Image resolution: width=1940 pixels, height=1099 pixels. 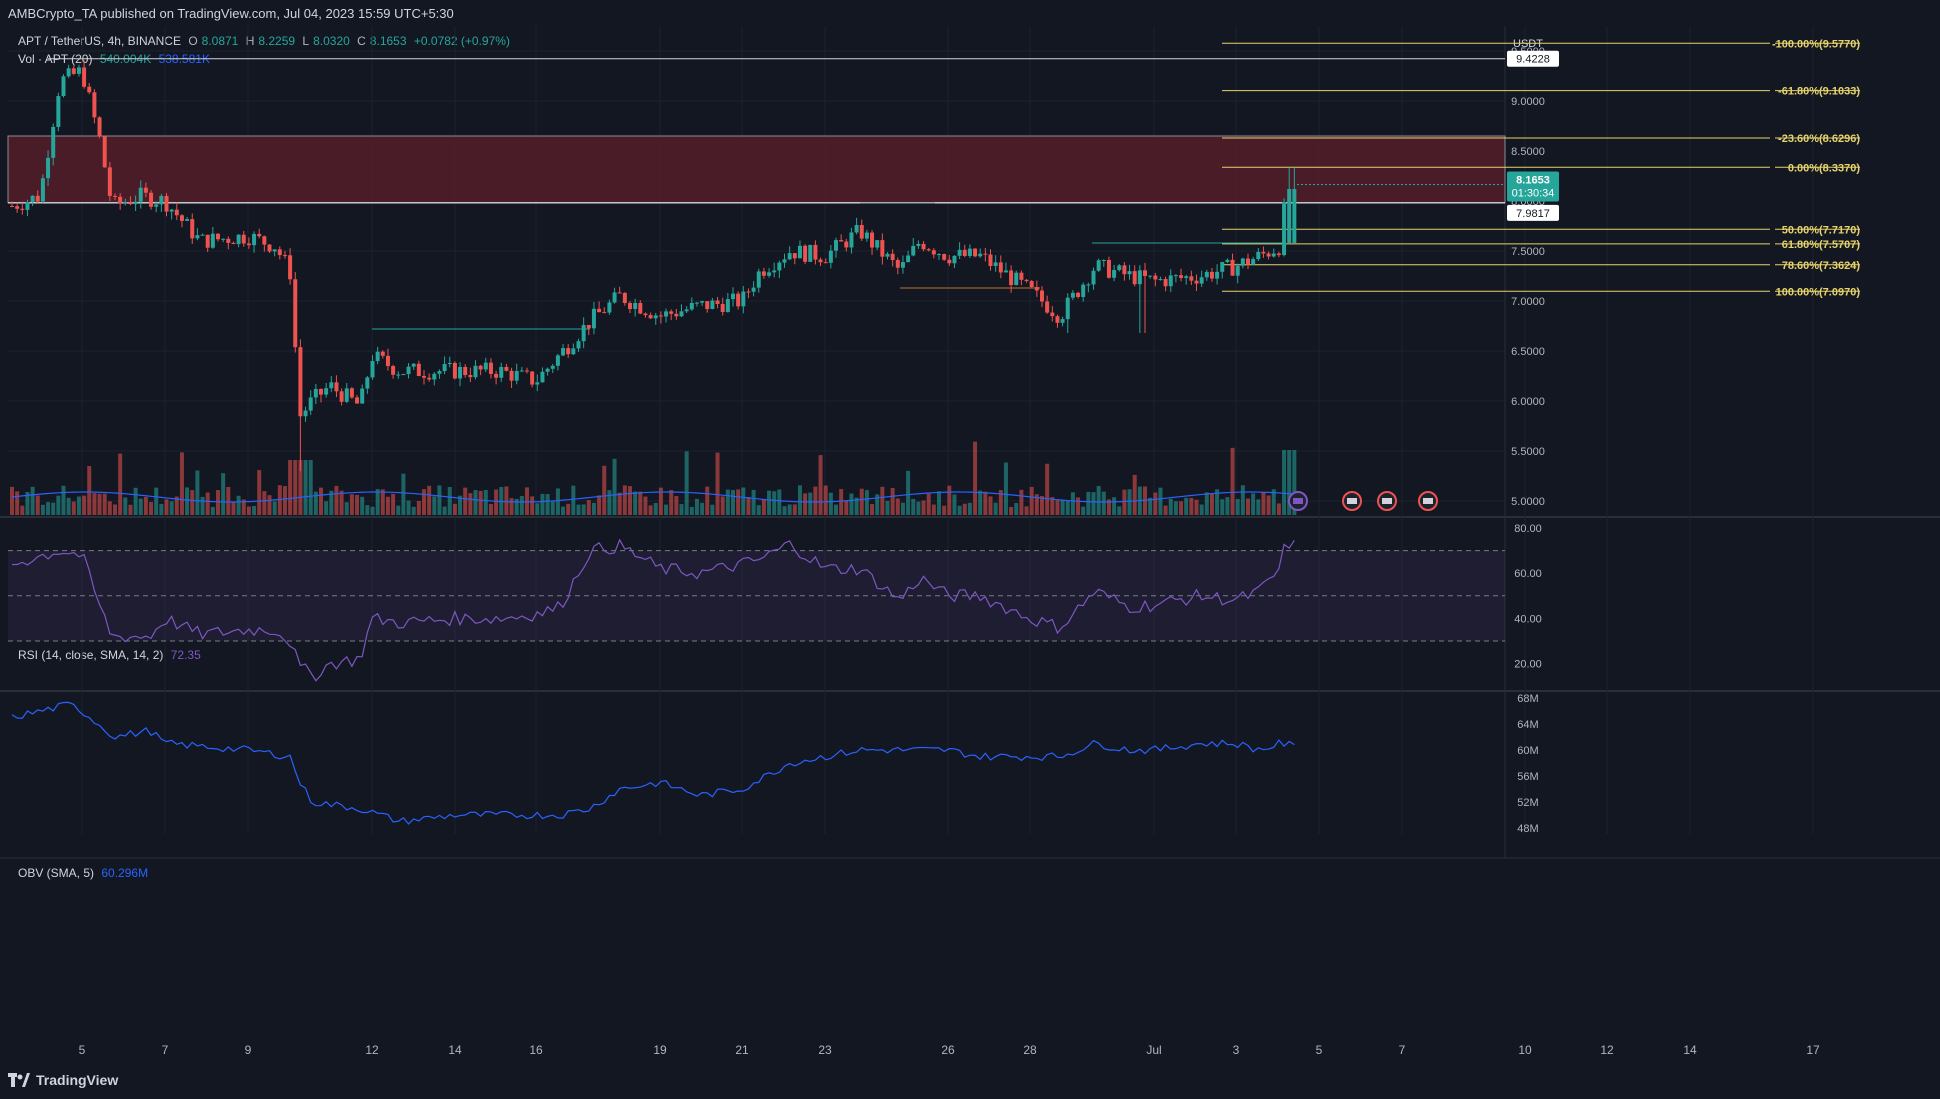 What do you see at coordinates (653, 610) in the screenshot?
I see `rsi-line` at bounding box center [653, 610].